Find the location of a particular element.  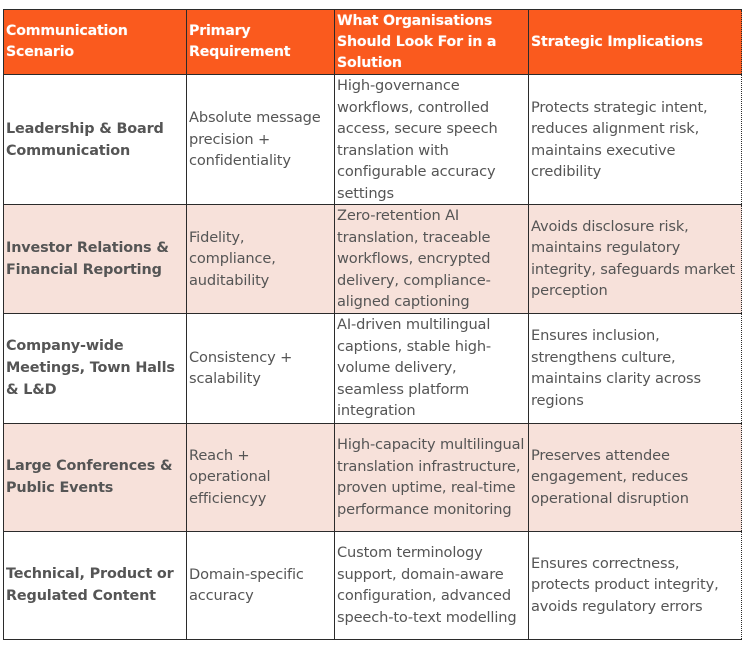

requirement-cell: Consistency + scalability is located at coordinates (260, 368).